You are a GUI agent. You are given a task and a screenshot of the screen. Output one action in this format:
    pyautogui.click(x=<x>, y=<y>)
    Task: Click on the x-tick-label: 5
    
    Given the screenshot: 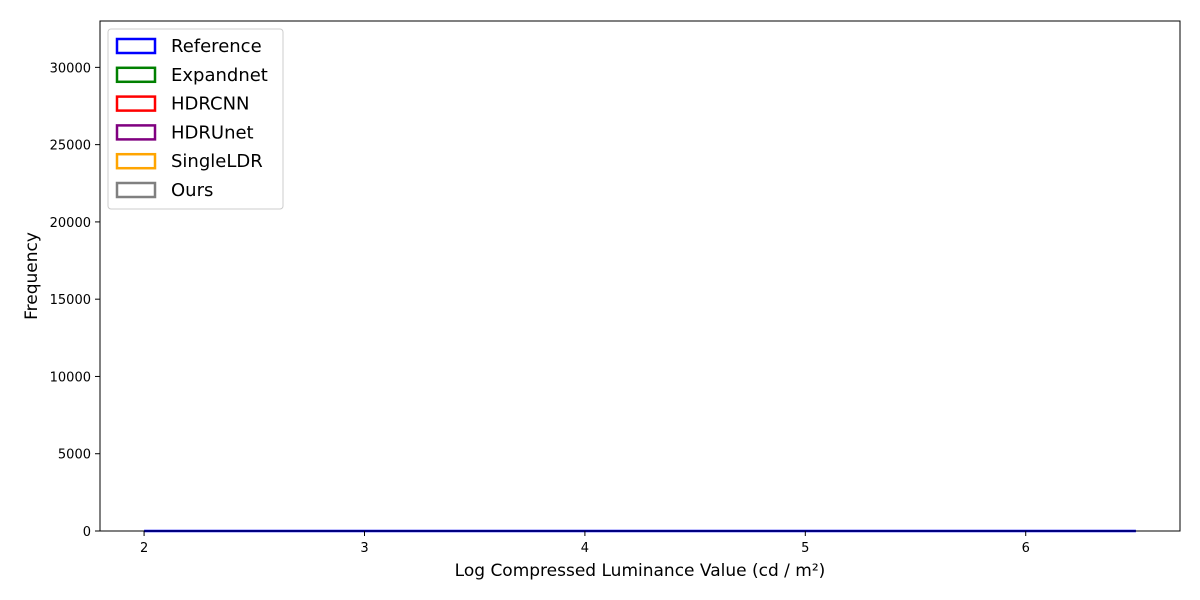 What is the action you would take?
    pyautogui.click(x=805, y=548)
    